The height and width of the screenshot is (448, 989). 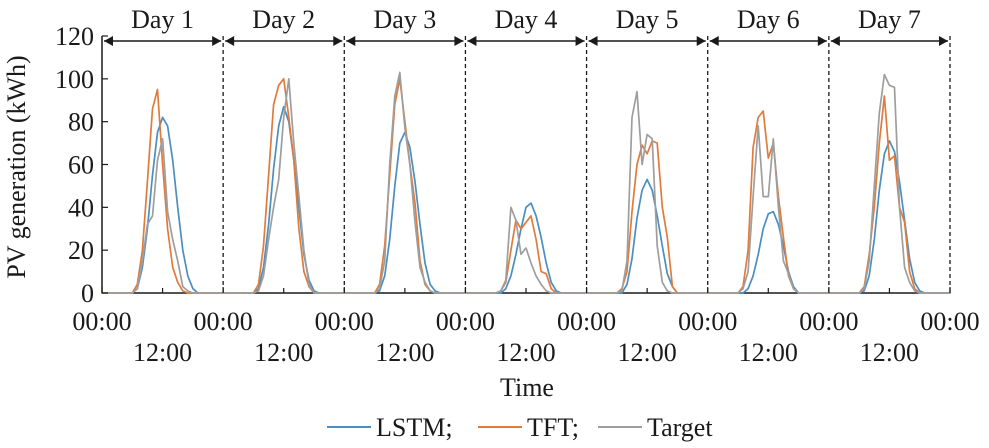 I want to click on legend-label: TFT;, so click(x=553, y=427).